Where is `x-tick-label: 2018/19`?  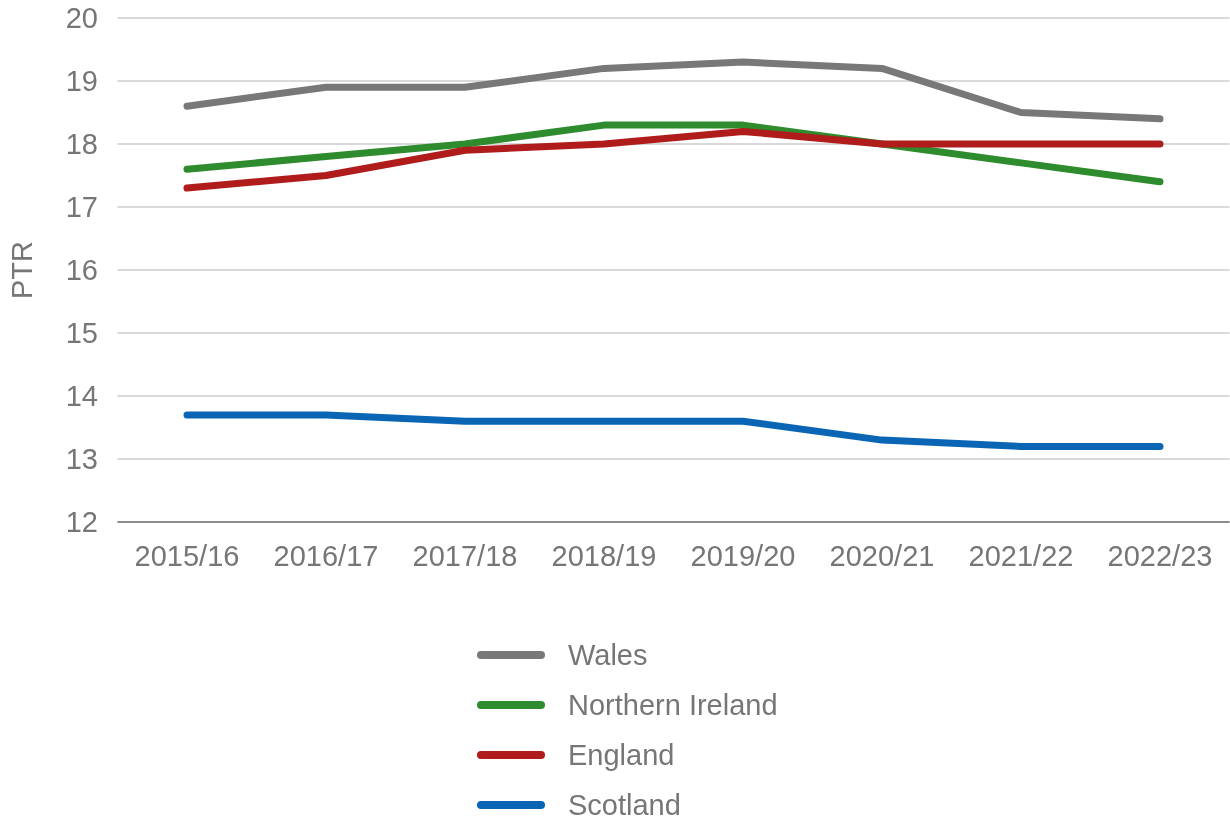
x-tick-label: 2018/19 is located at coordinates (604, 556).